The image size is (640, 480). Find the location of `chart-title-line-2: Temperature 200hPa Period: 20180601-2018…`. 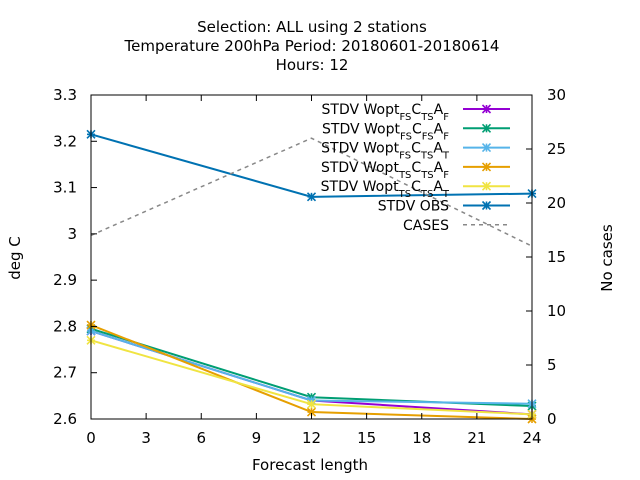

chart-title-line-2: Temperature 200hPa Period: 20180601-2018… is located at coordinates (312, 46).